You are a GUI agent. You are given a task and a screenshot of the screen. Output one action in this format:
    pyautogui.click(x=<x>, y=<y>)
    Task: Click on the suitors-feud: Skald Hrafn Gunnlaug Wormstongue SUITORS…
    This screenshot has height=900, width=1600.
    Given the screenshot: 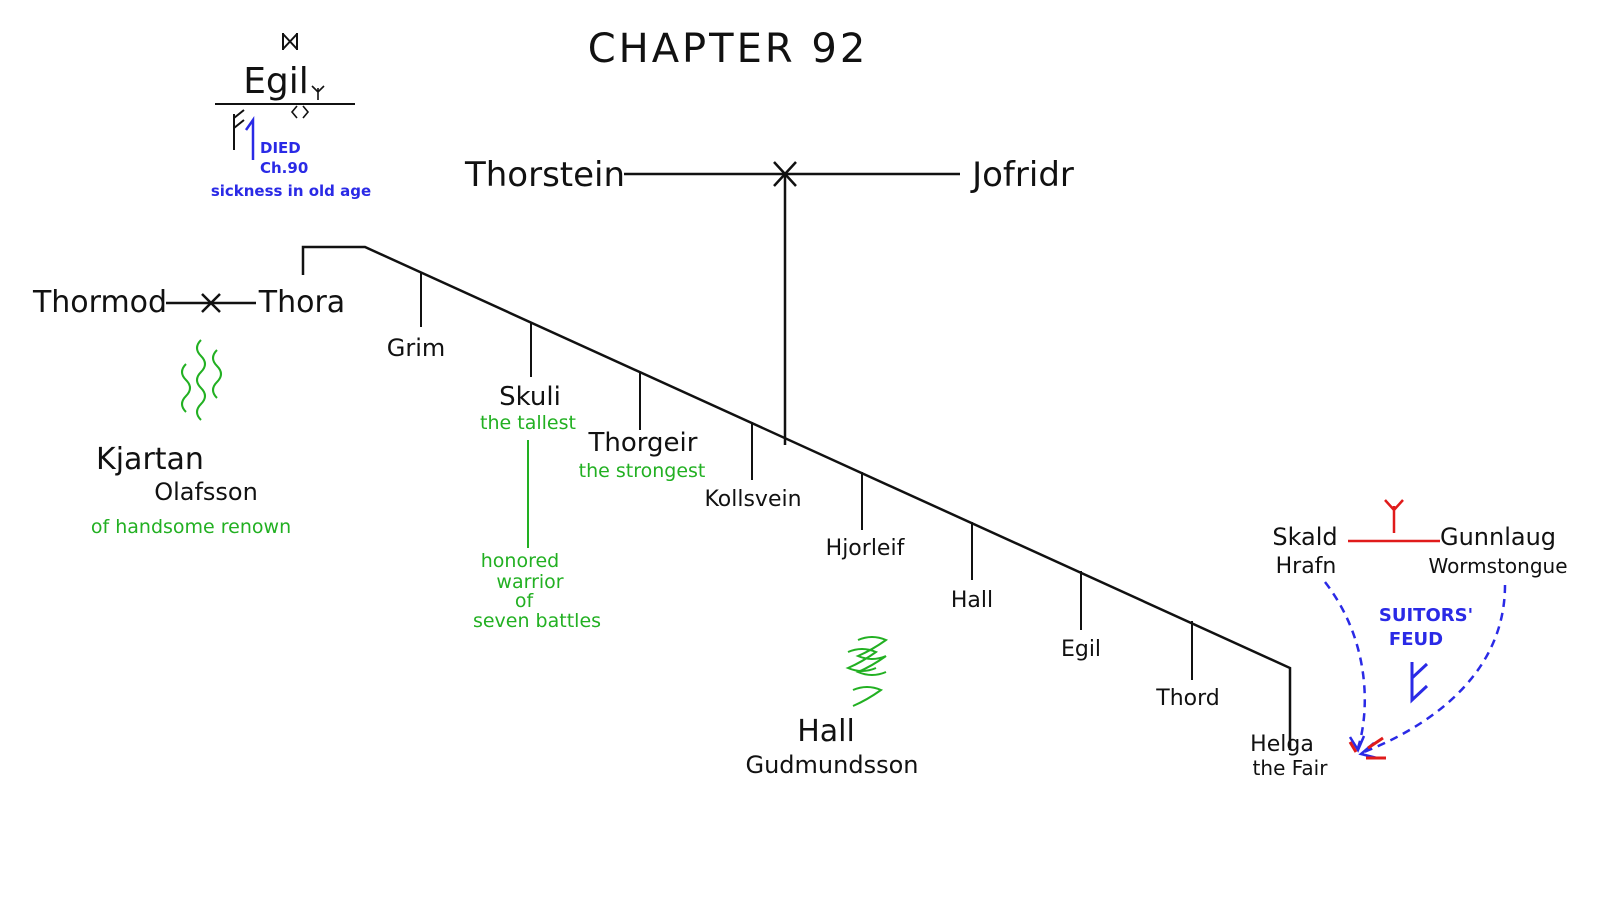 What is the action you would take?
    pyautogui.click(x=1420, y=629)
    